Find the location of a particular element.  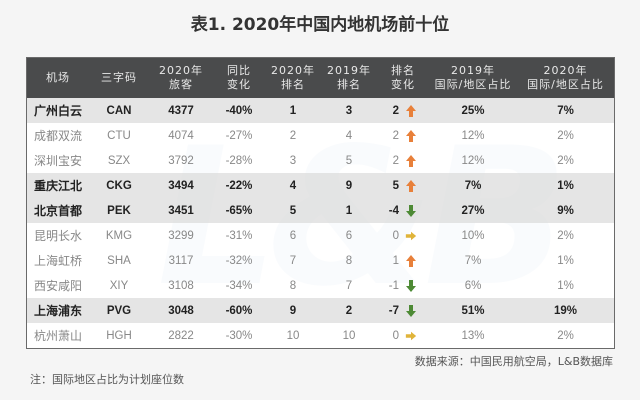

iata-code: XIY is located at coordinates (119, 285).